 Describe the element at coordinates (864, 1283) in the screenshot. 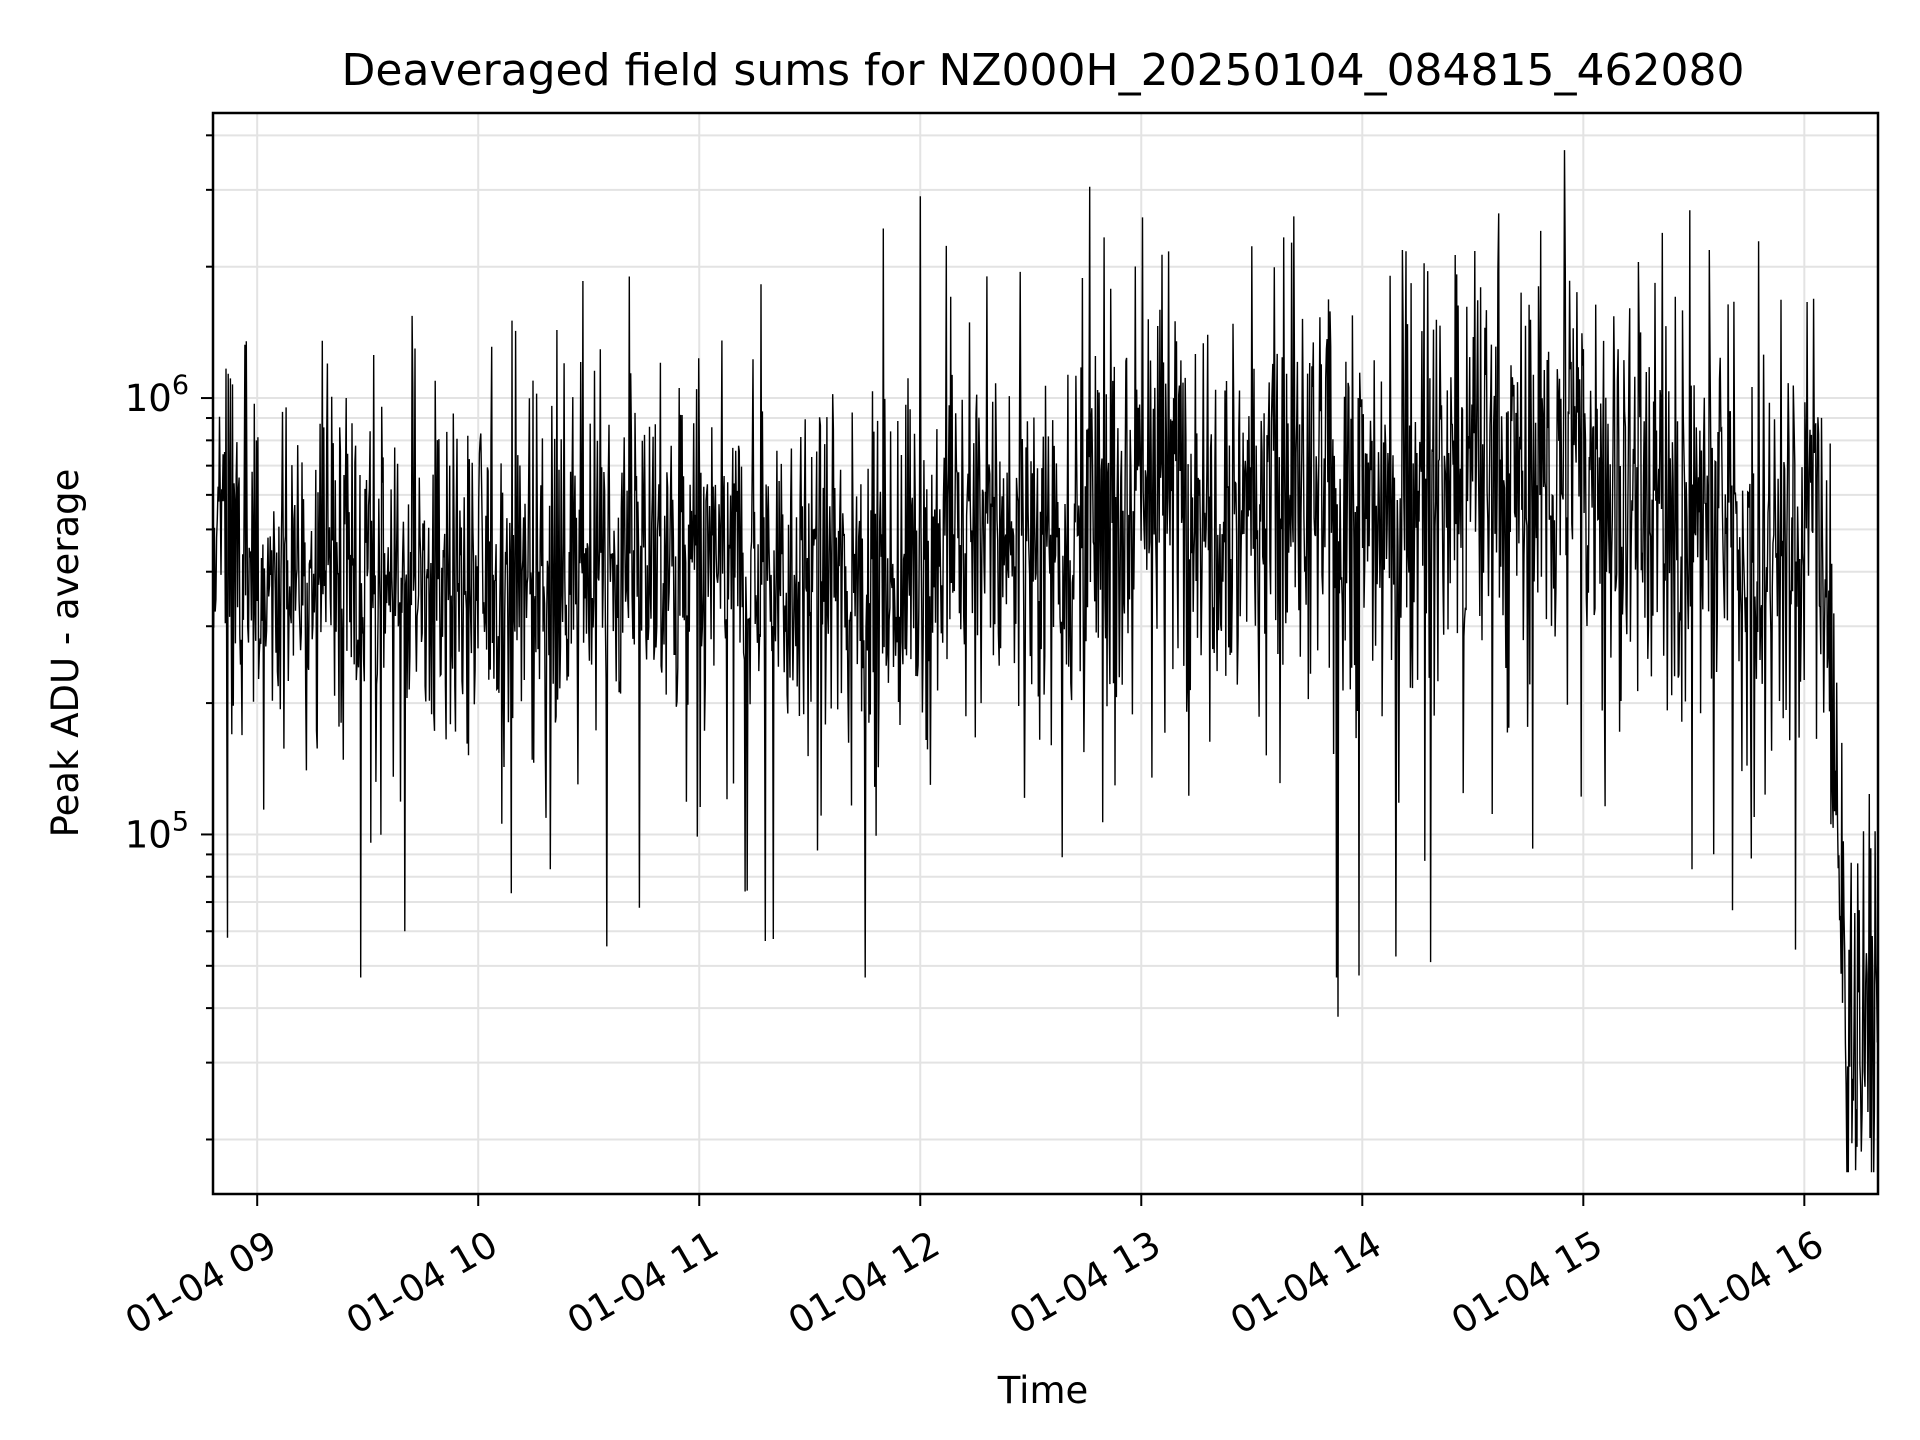

I see `x-tick-label: 01-04 12` at that location.